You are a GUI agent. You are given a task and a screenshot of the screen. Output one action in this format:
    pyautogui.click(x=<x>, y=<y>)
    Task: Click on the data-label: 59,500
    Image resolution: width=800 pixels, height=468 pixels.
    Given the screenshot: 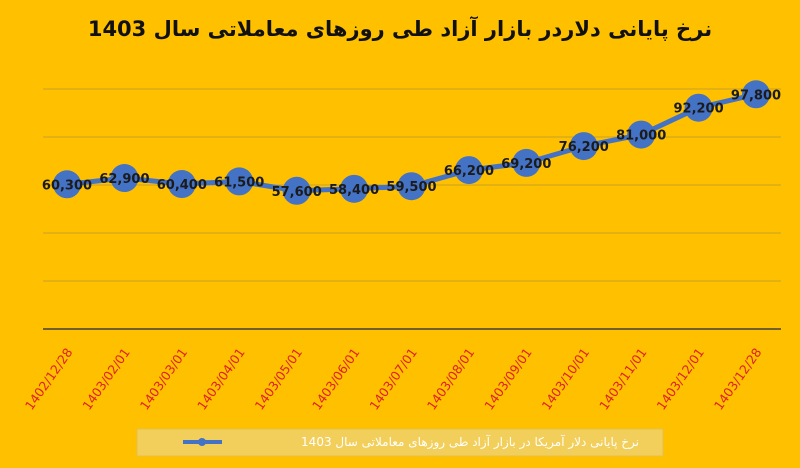 What is the action you would take?
    pyautogui.click(x=411, y=187)
    